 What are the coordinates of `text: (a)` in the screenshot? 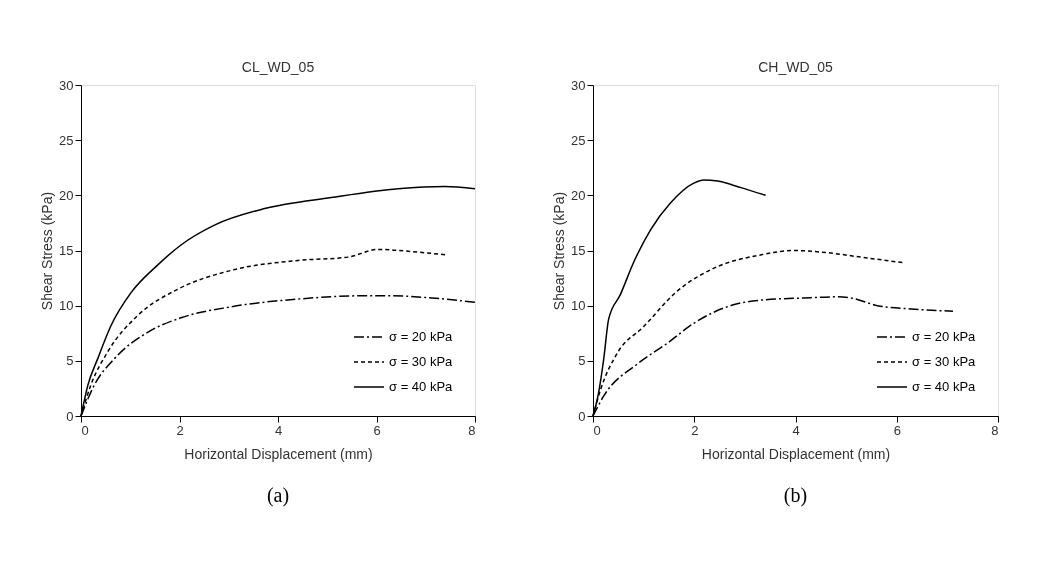 It's located at (278, 495).